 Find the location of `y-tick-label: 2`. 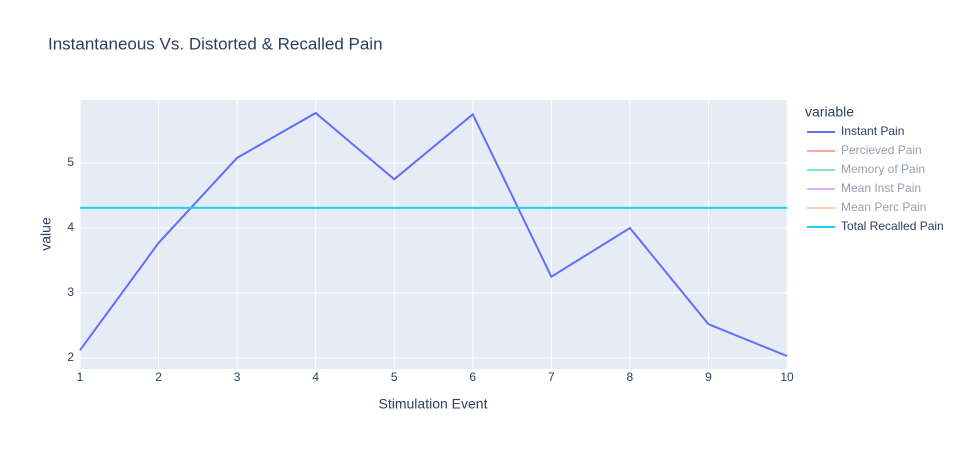

y-tick-label: 2 is located at coordinates (70, 357).